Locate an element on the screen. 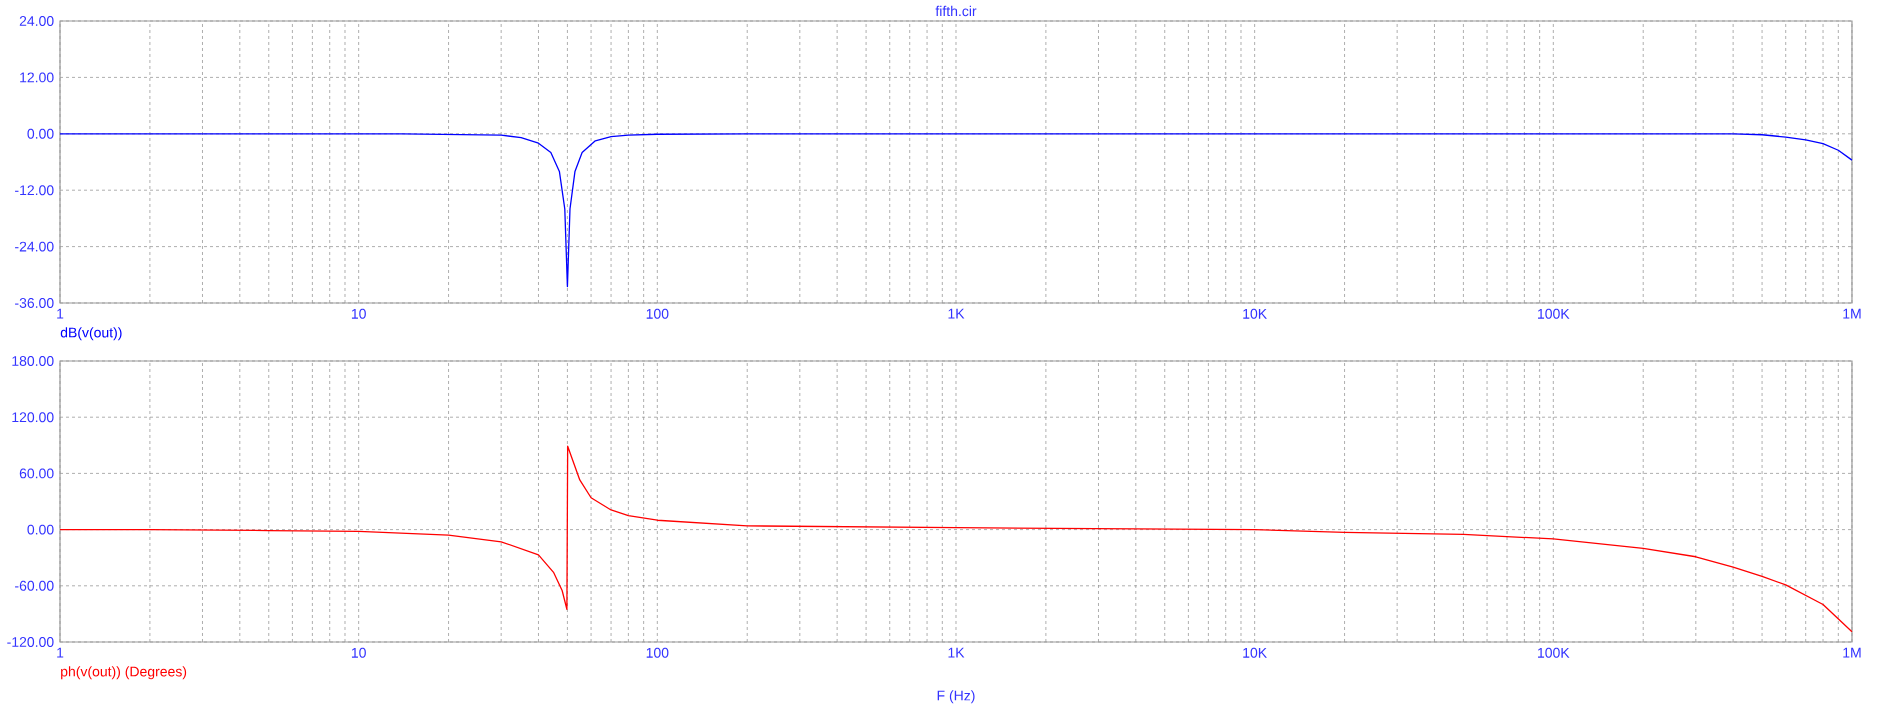 This screenshot has height=718, width=1882. y-tick-label: -12.00 is located at coordinates (34, 190).